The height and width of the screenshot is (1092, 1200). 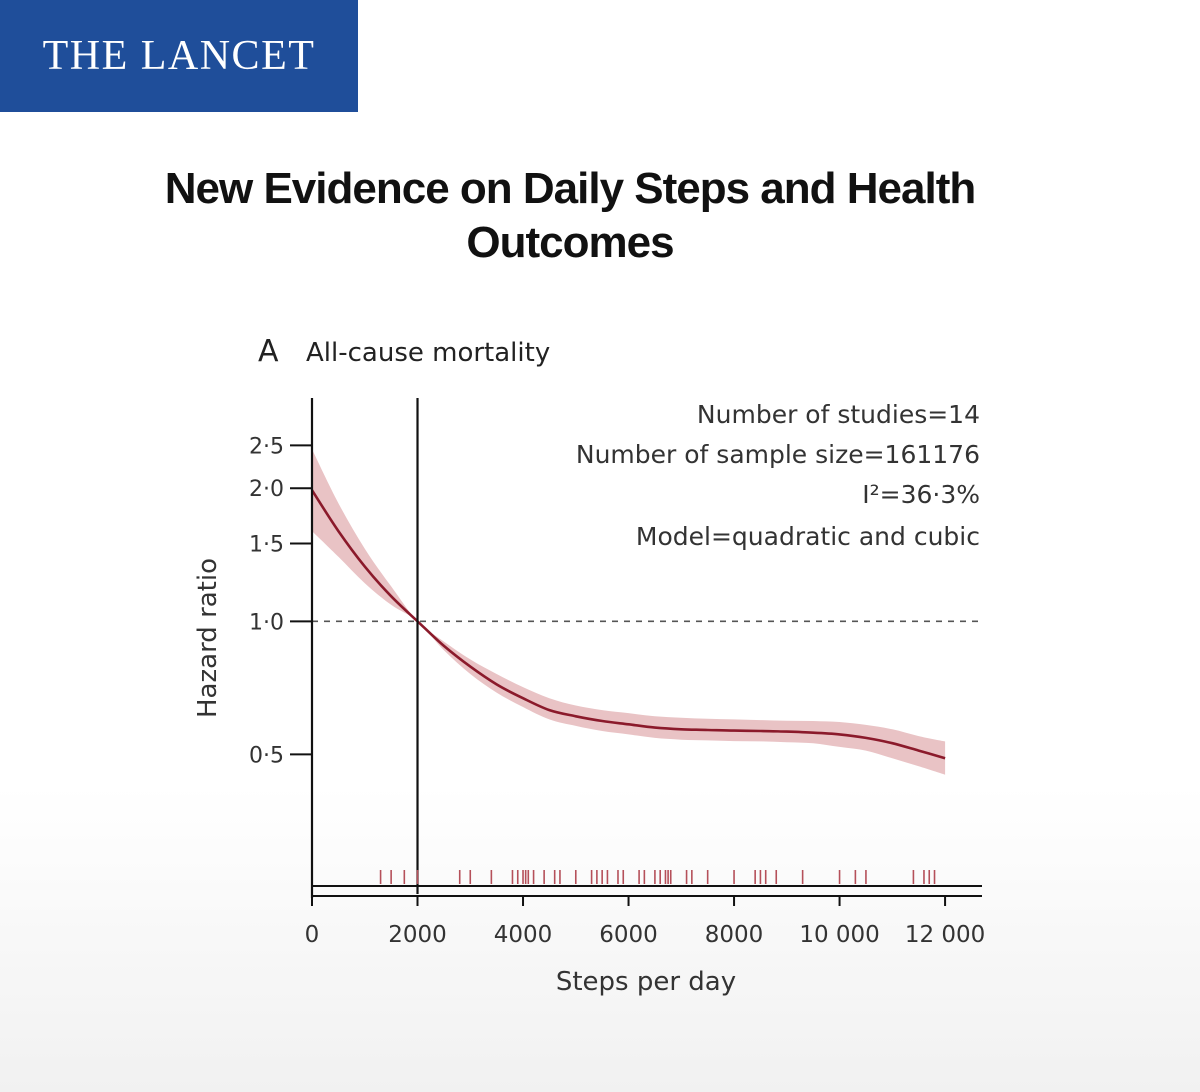 What do you see at coordinates (266, 446) in the screenshot?
I see `y-tick-label: 2·5` at bounding box center [266, 446].